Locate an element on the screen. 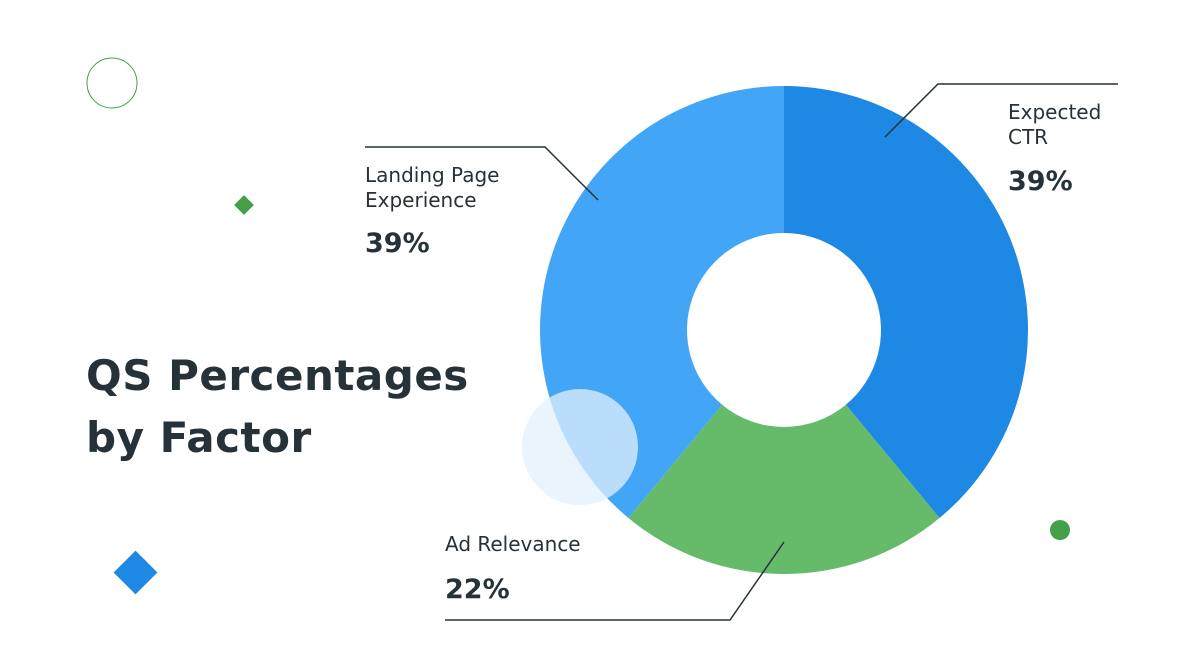 The image size is (1200, 664). value-label-expected-ctr: 39% is located at coordinates (1040, 181).